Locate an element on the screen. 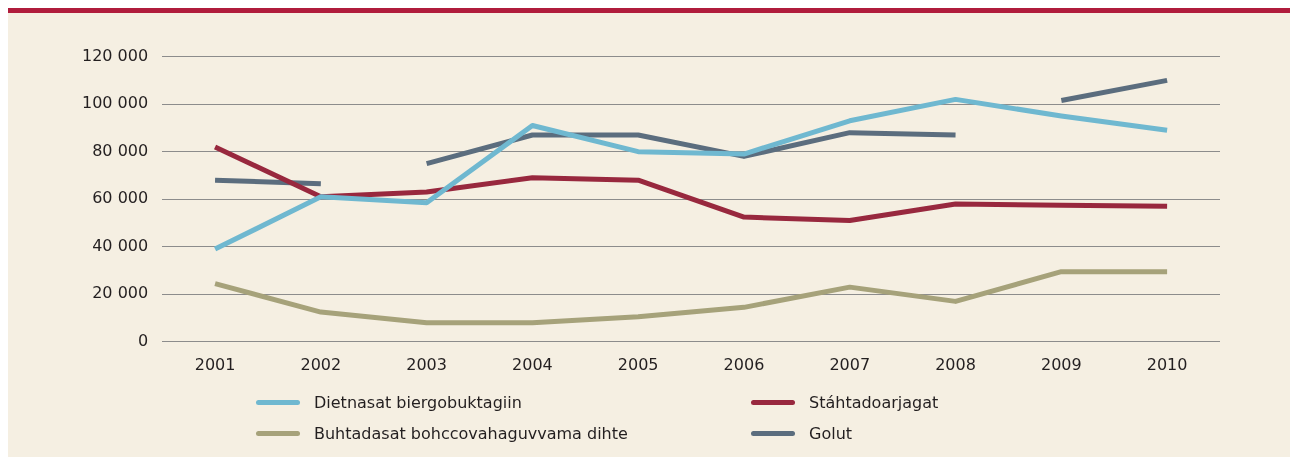 The height and width of the screenshot is (475, 1298). x-tick-label: 2005 is located at coordinates (638, 364).